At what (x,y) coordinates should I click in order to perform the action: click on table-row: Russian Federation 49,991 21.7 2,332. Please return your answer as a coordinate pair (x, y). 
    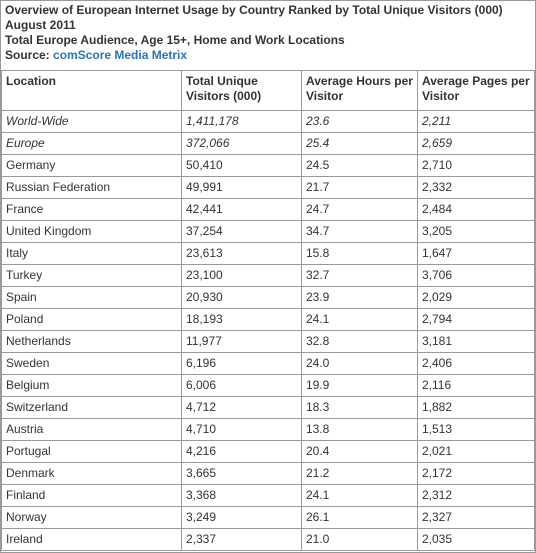
    Looking at the image, I should click on (268, 187).